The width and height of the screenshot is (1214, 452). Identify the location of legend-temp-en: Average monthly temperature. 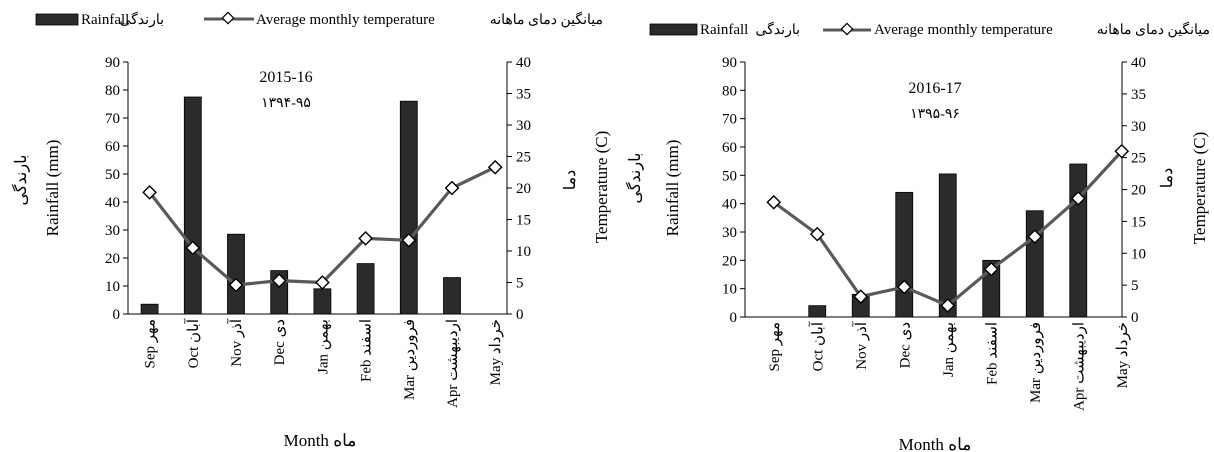
(345, 20).